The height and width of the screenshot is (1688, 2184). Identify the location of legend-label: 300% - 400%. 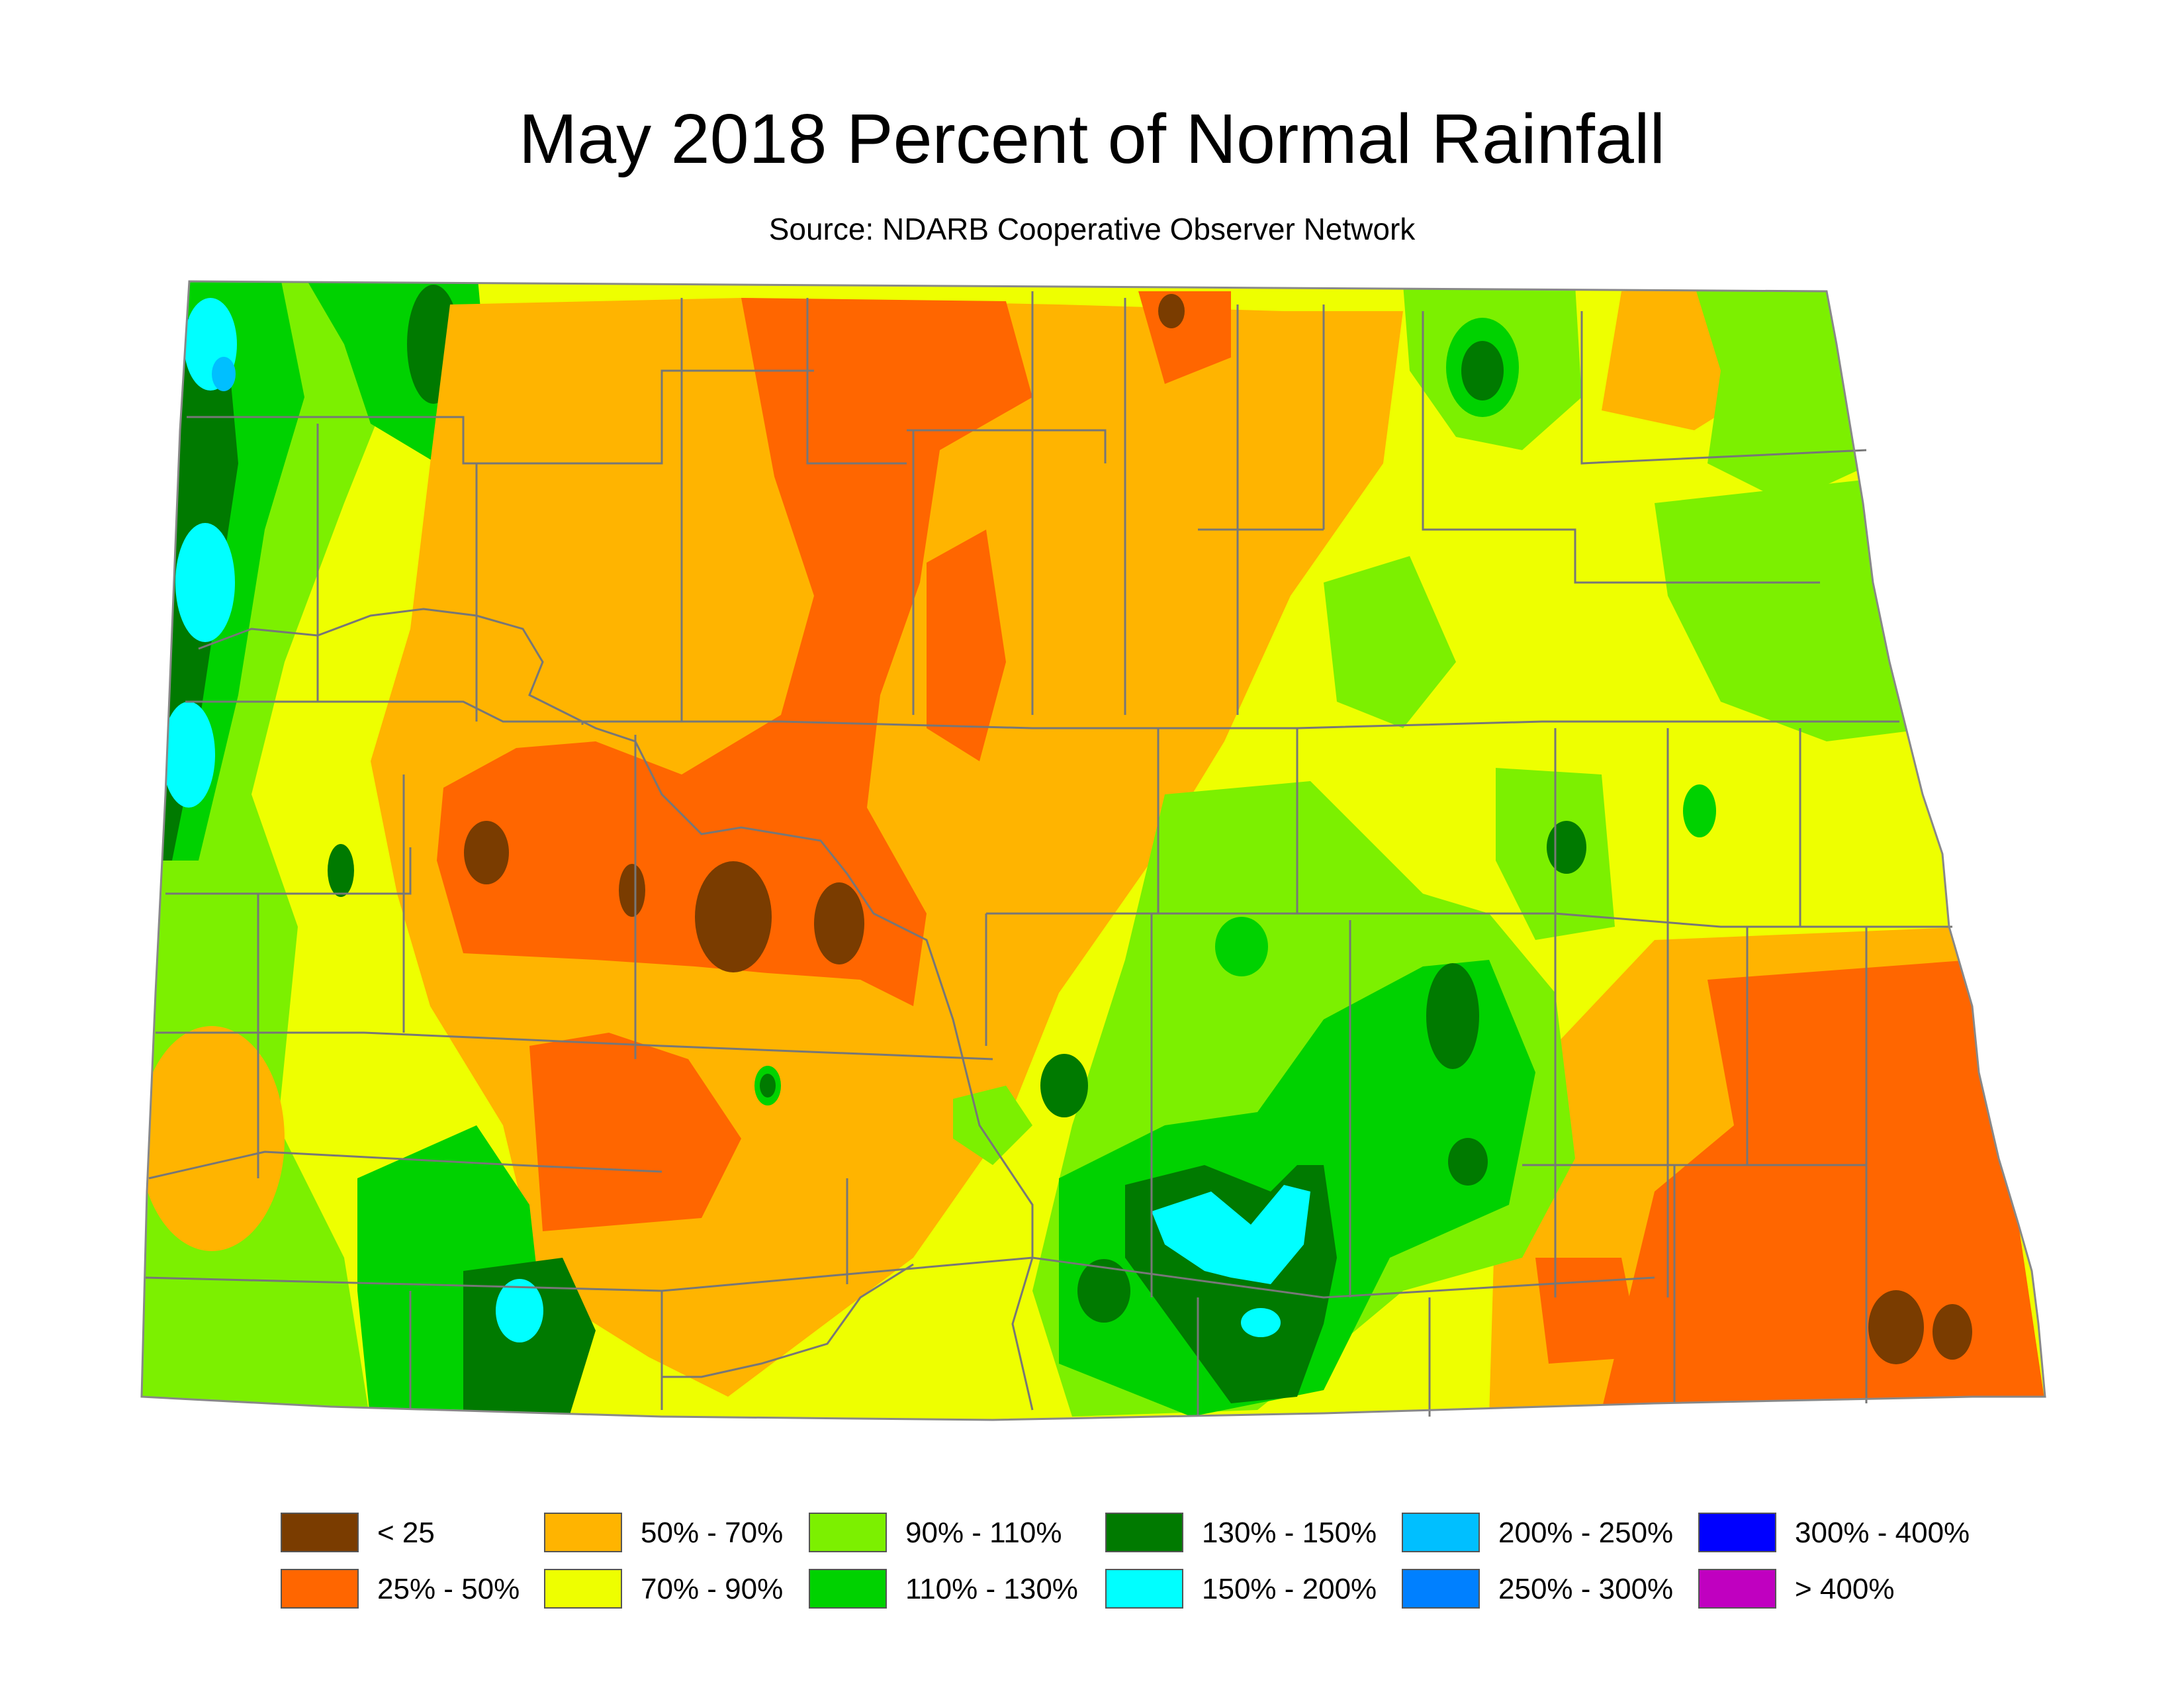
(1883, 1533).